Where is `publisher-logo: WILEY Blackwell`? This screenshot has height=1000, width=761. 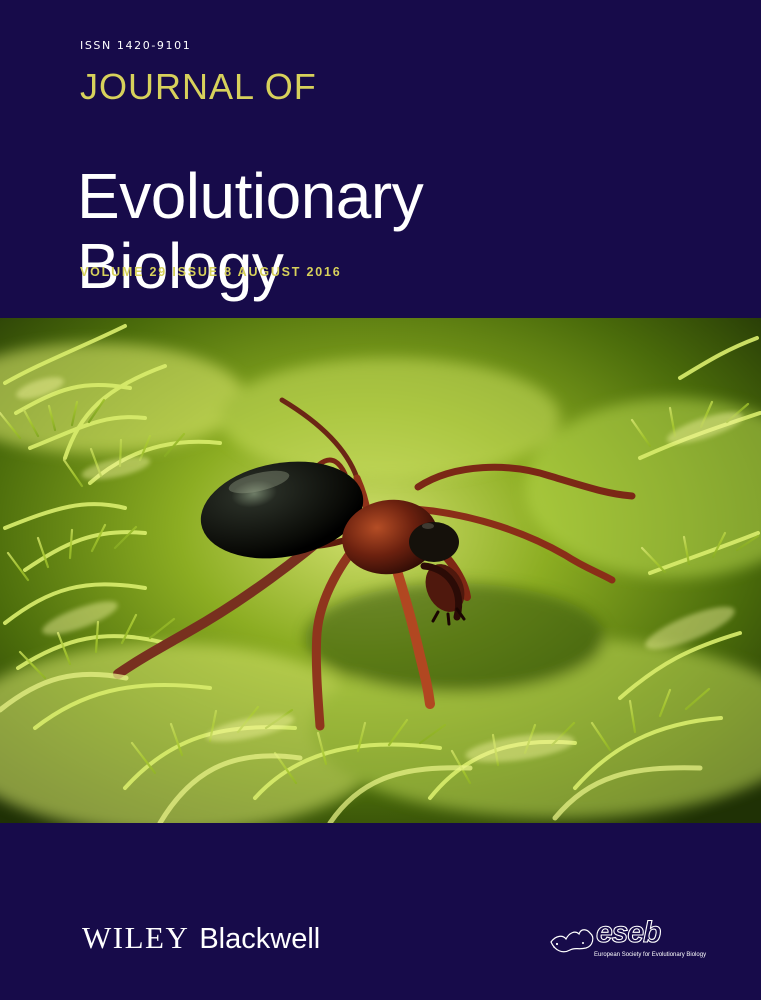 publisher-logo: WILEY Blackwell is located at coordinates (201, 938).